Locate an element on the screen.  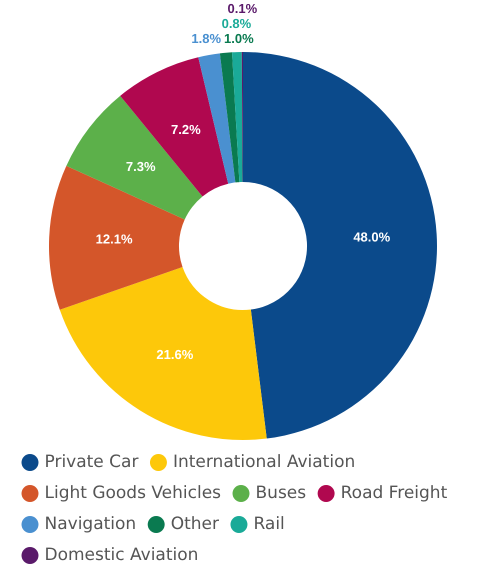
data-label: 0.1% is located at coordinates (243, 8).